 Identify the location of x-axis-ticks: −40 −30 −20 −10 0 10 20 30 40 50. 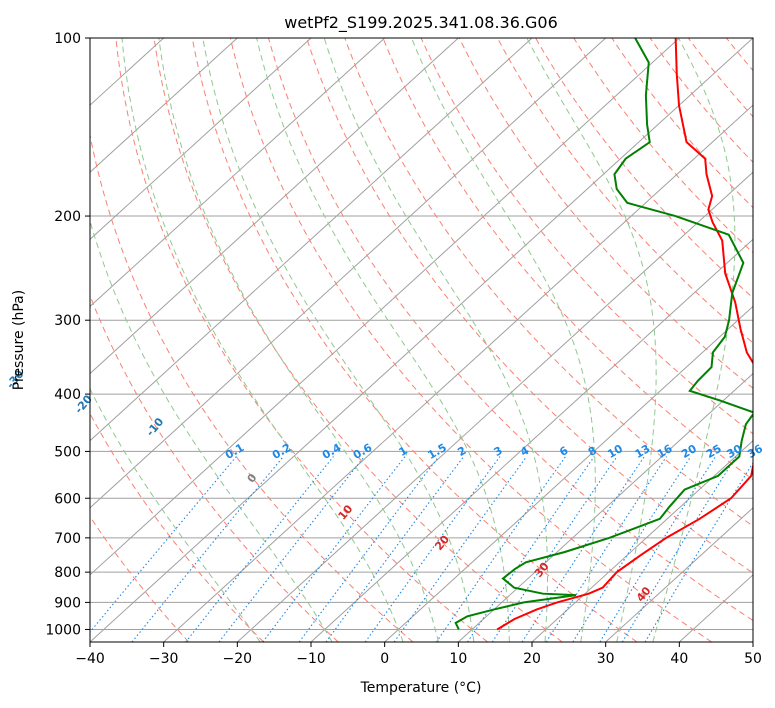
(418, 654).